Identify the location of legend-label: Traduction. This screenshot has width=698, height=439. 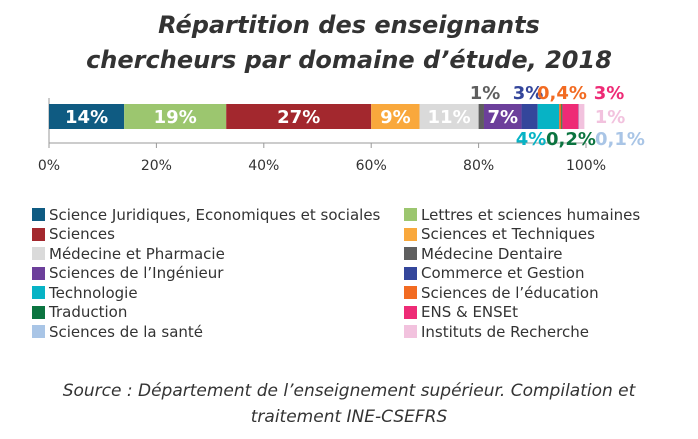
(88, 312).